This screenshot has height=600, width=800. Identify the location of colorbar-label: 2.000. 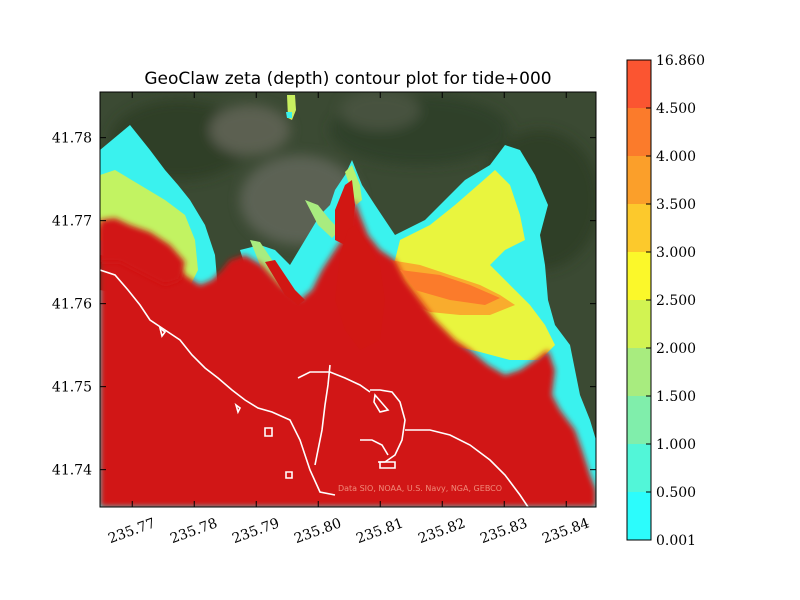
(676, 349).